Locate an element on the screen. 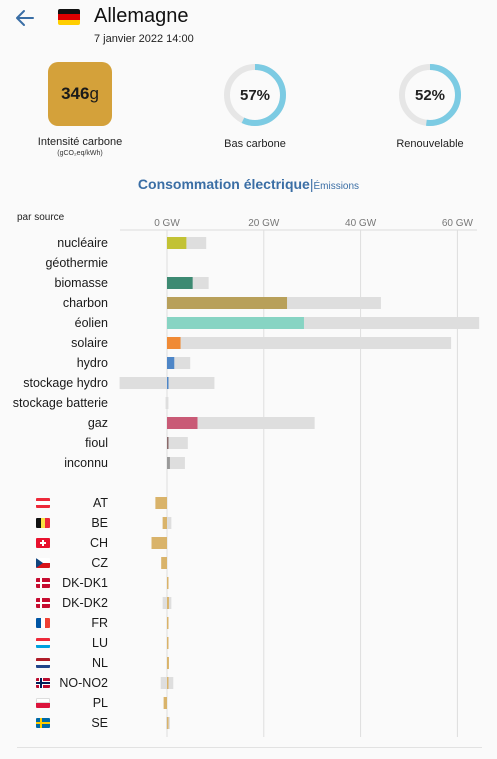 The height and width of the screenshot is (759, 497). tick-label: 0 GW is located at coordinates (167, 223).